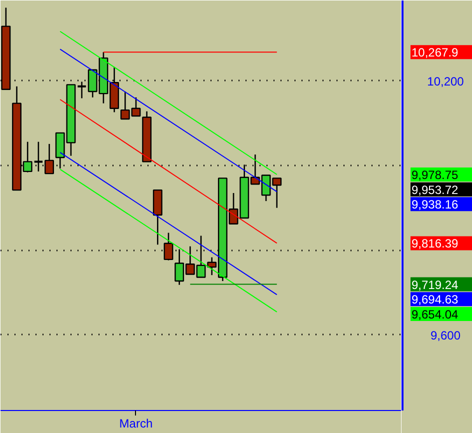 Image resolution: width=472 pixels, height=433 pixels. Describe the element at coordinates (435, 175) in the screenshot. I see `text: 9,978.75` at that location.